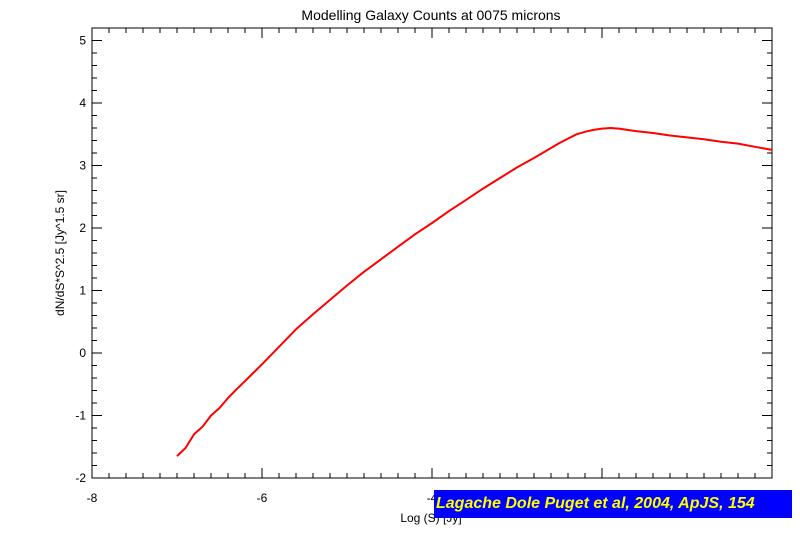 The width and height of the screenshot is (800, 540). I want to click on x-tick-label: -4, so click(432, 498).